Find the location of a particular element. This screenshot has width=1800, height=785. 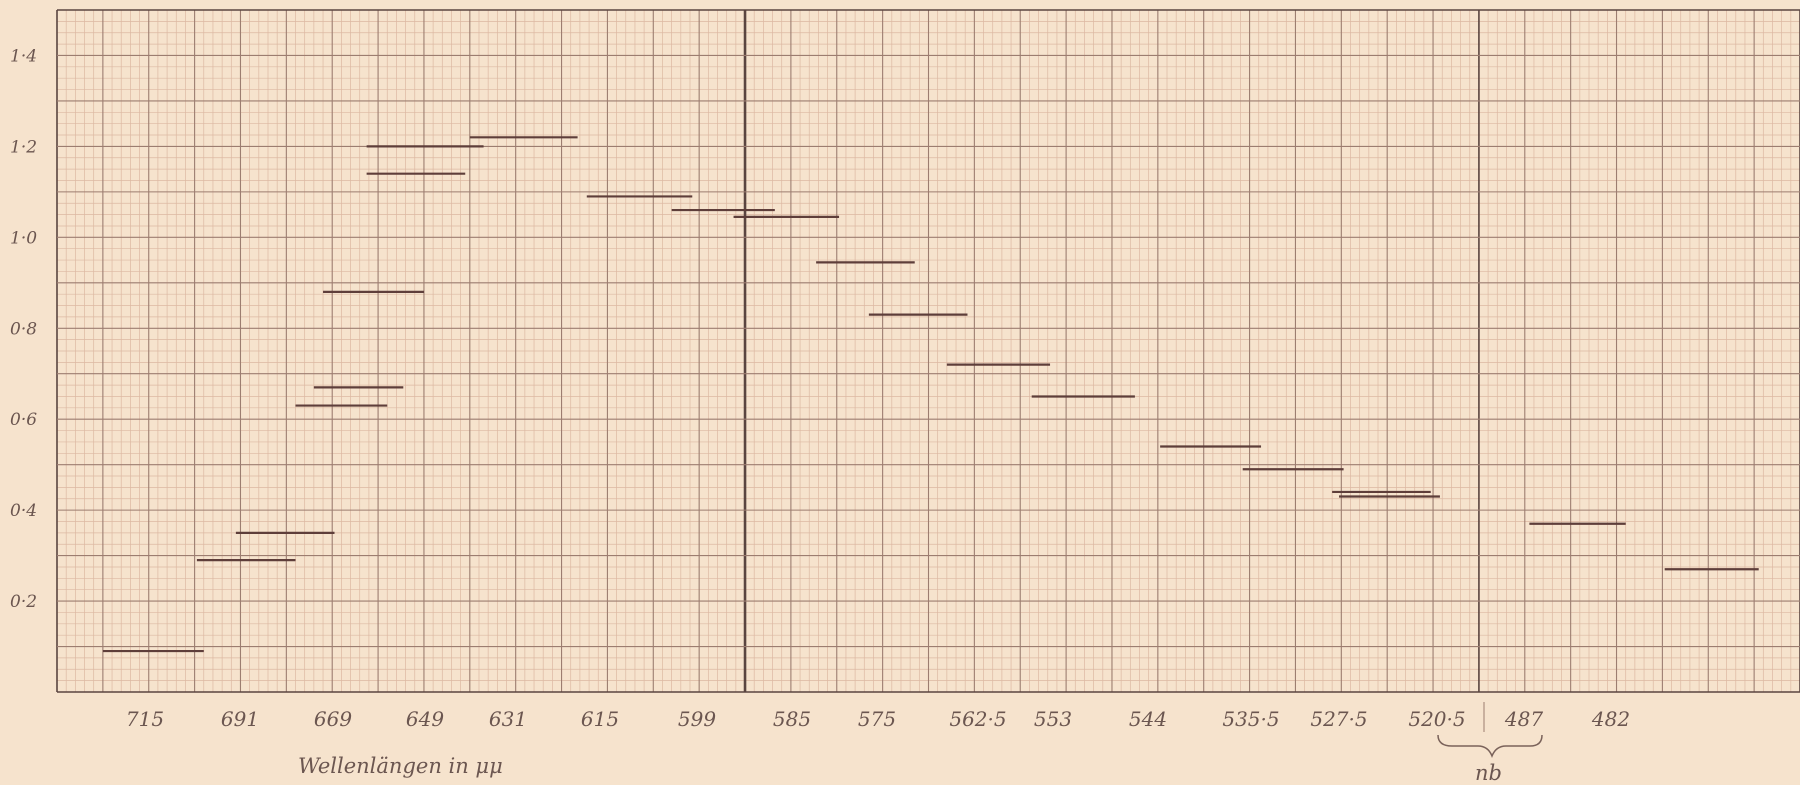

x-tick-label: 599 is located at coordinates (697, 719).